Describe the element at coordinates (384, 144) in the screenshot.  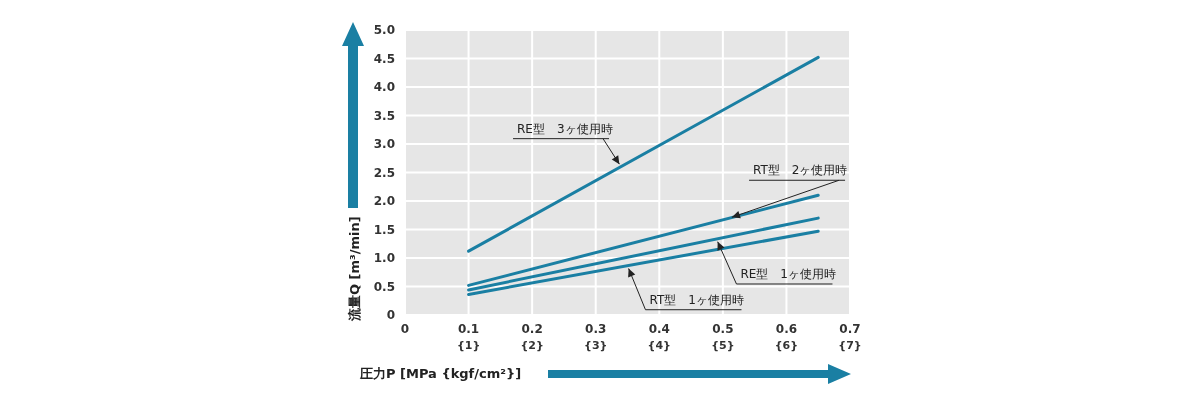
I see `y-tick-label: 3.0` at that location.